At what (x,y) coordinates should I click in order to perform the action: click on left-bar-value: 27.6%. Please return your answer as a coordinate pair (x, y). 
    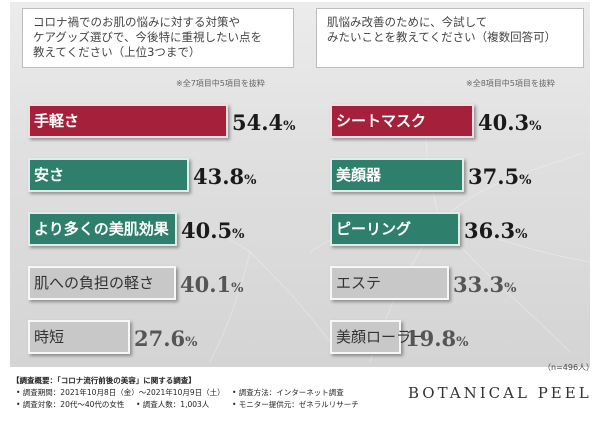
    Looking at the image, I should click on (166, 338).